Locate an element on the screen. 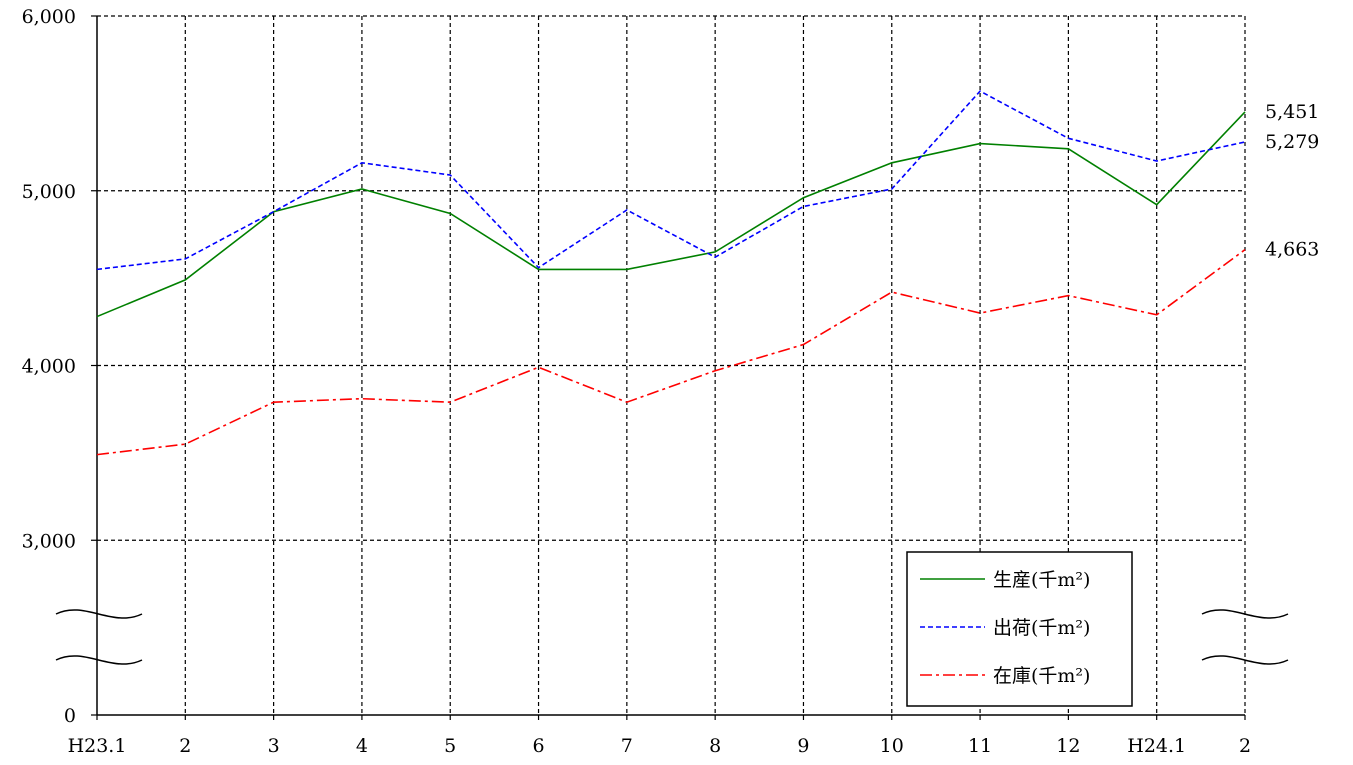  y-tick-label: 3,000 is located at coordinates (49, 541).